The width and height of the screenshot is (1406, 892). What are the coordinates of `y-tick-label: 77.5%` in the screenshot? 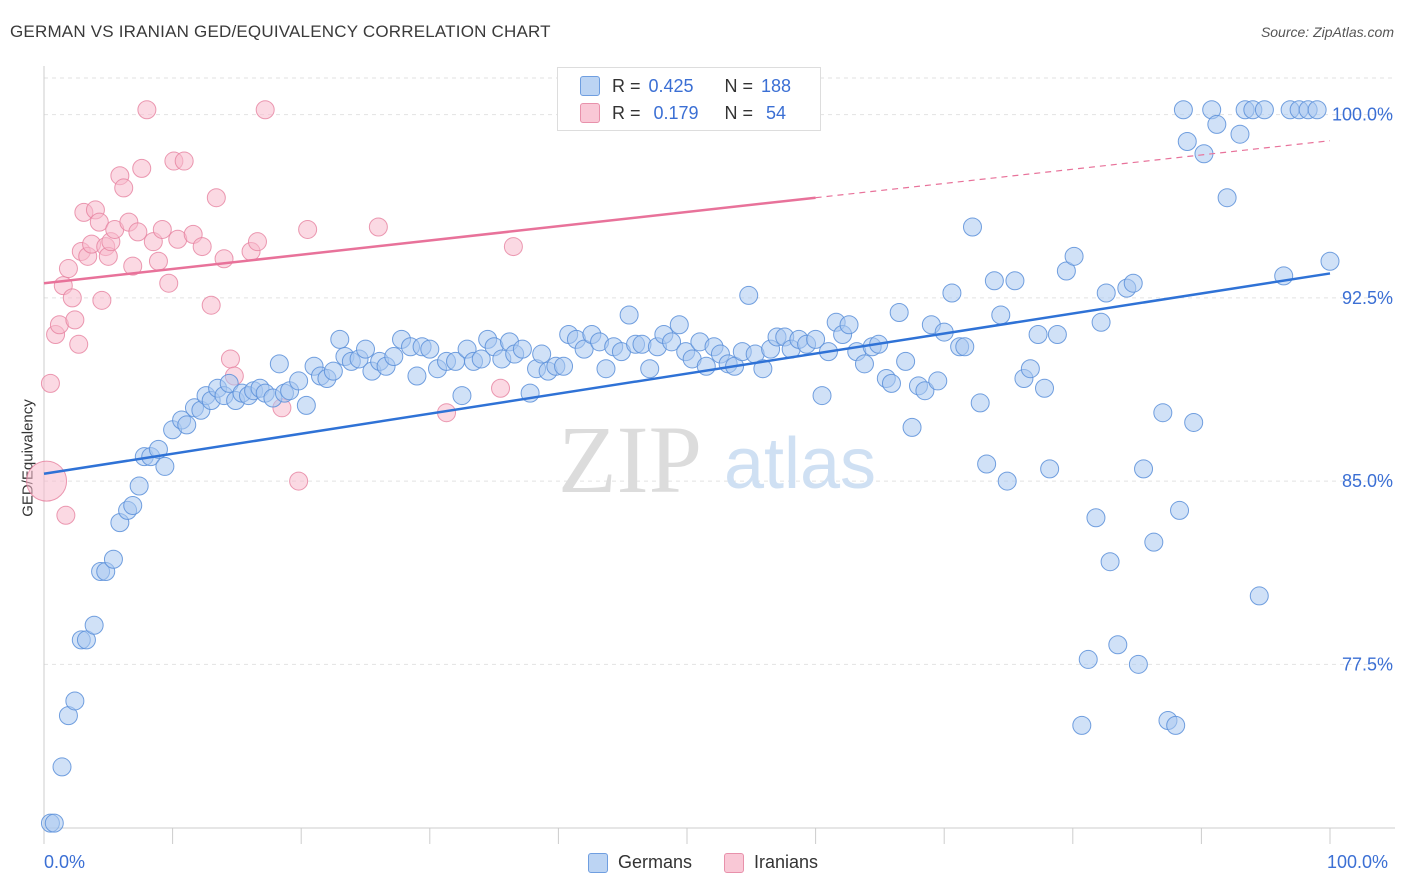 It's located at (1367, 664).